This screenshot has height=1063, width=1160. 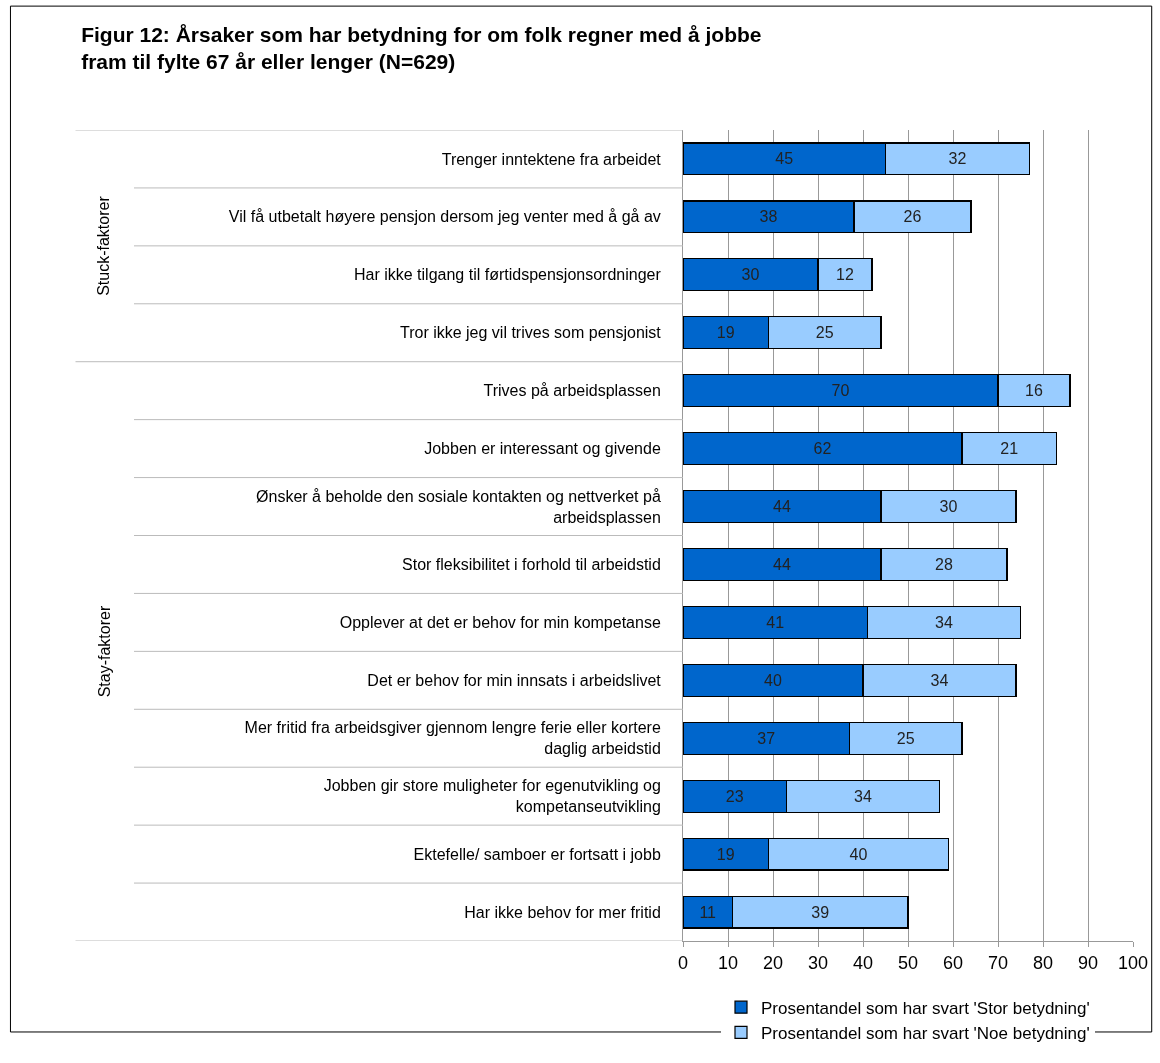 I want to click on x-tick-label: 100, so click(x=1133, y=962).